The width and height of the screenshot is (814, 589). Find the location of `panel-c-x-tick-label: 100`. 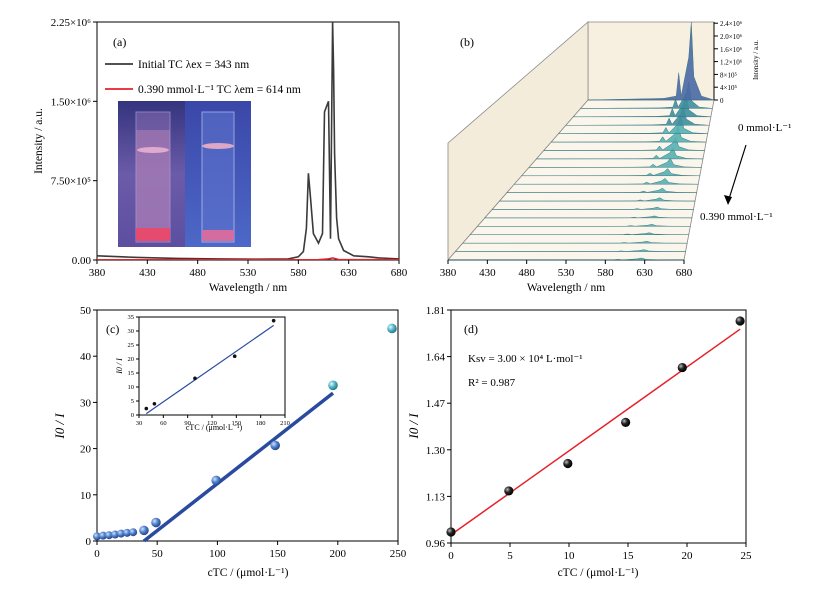

panel-c-x-tick-label: 100 is located at coordinates (217, 554).